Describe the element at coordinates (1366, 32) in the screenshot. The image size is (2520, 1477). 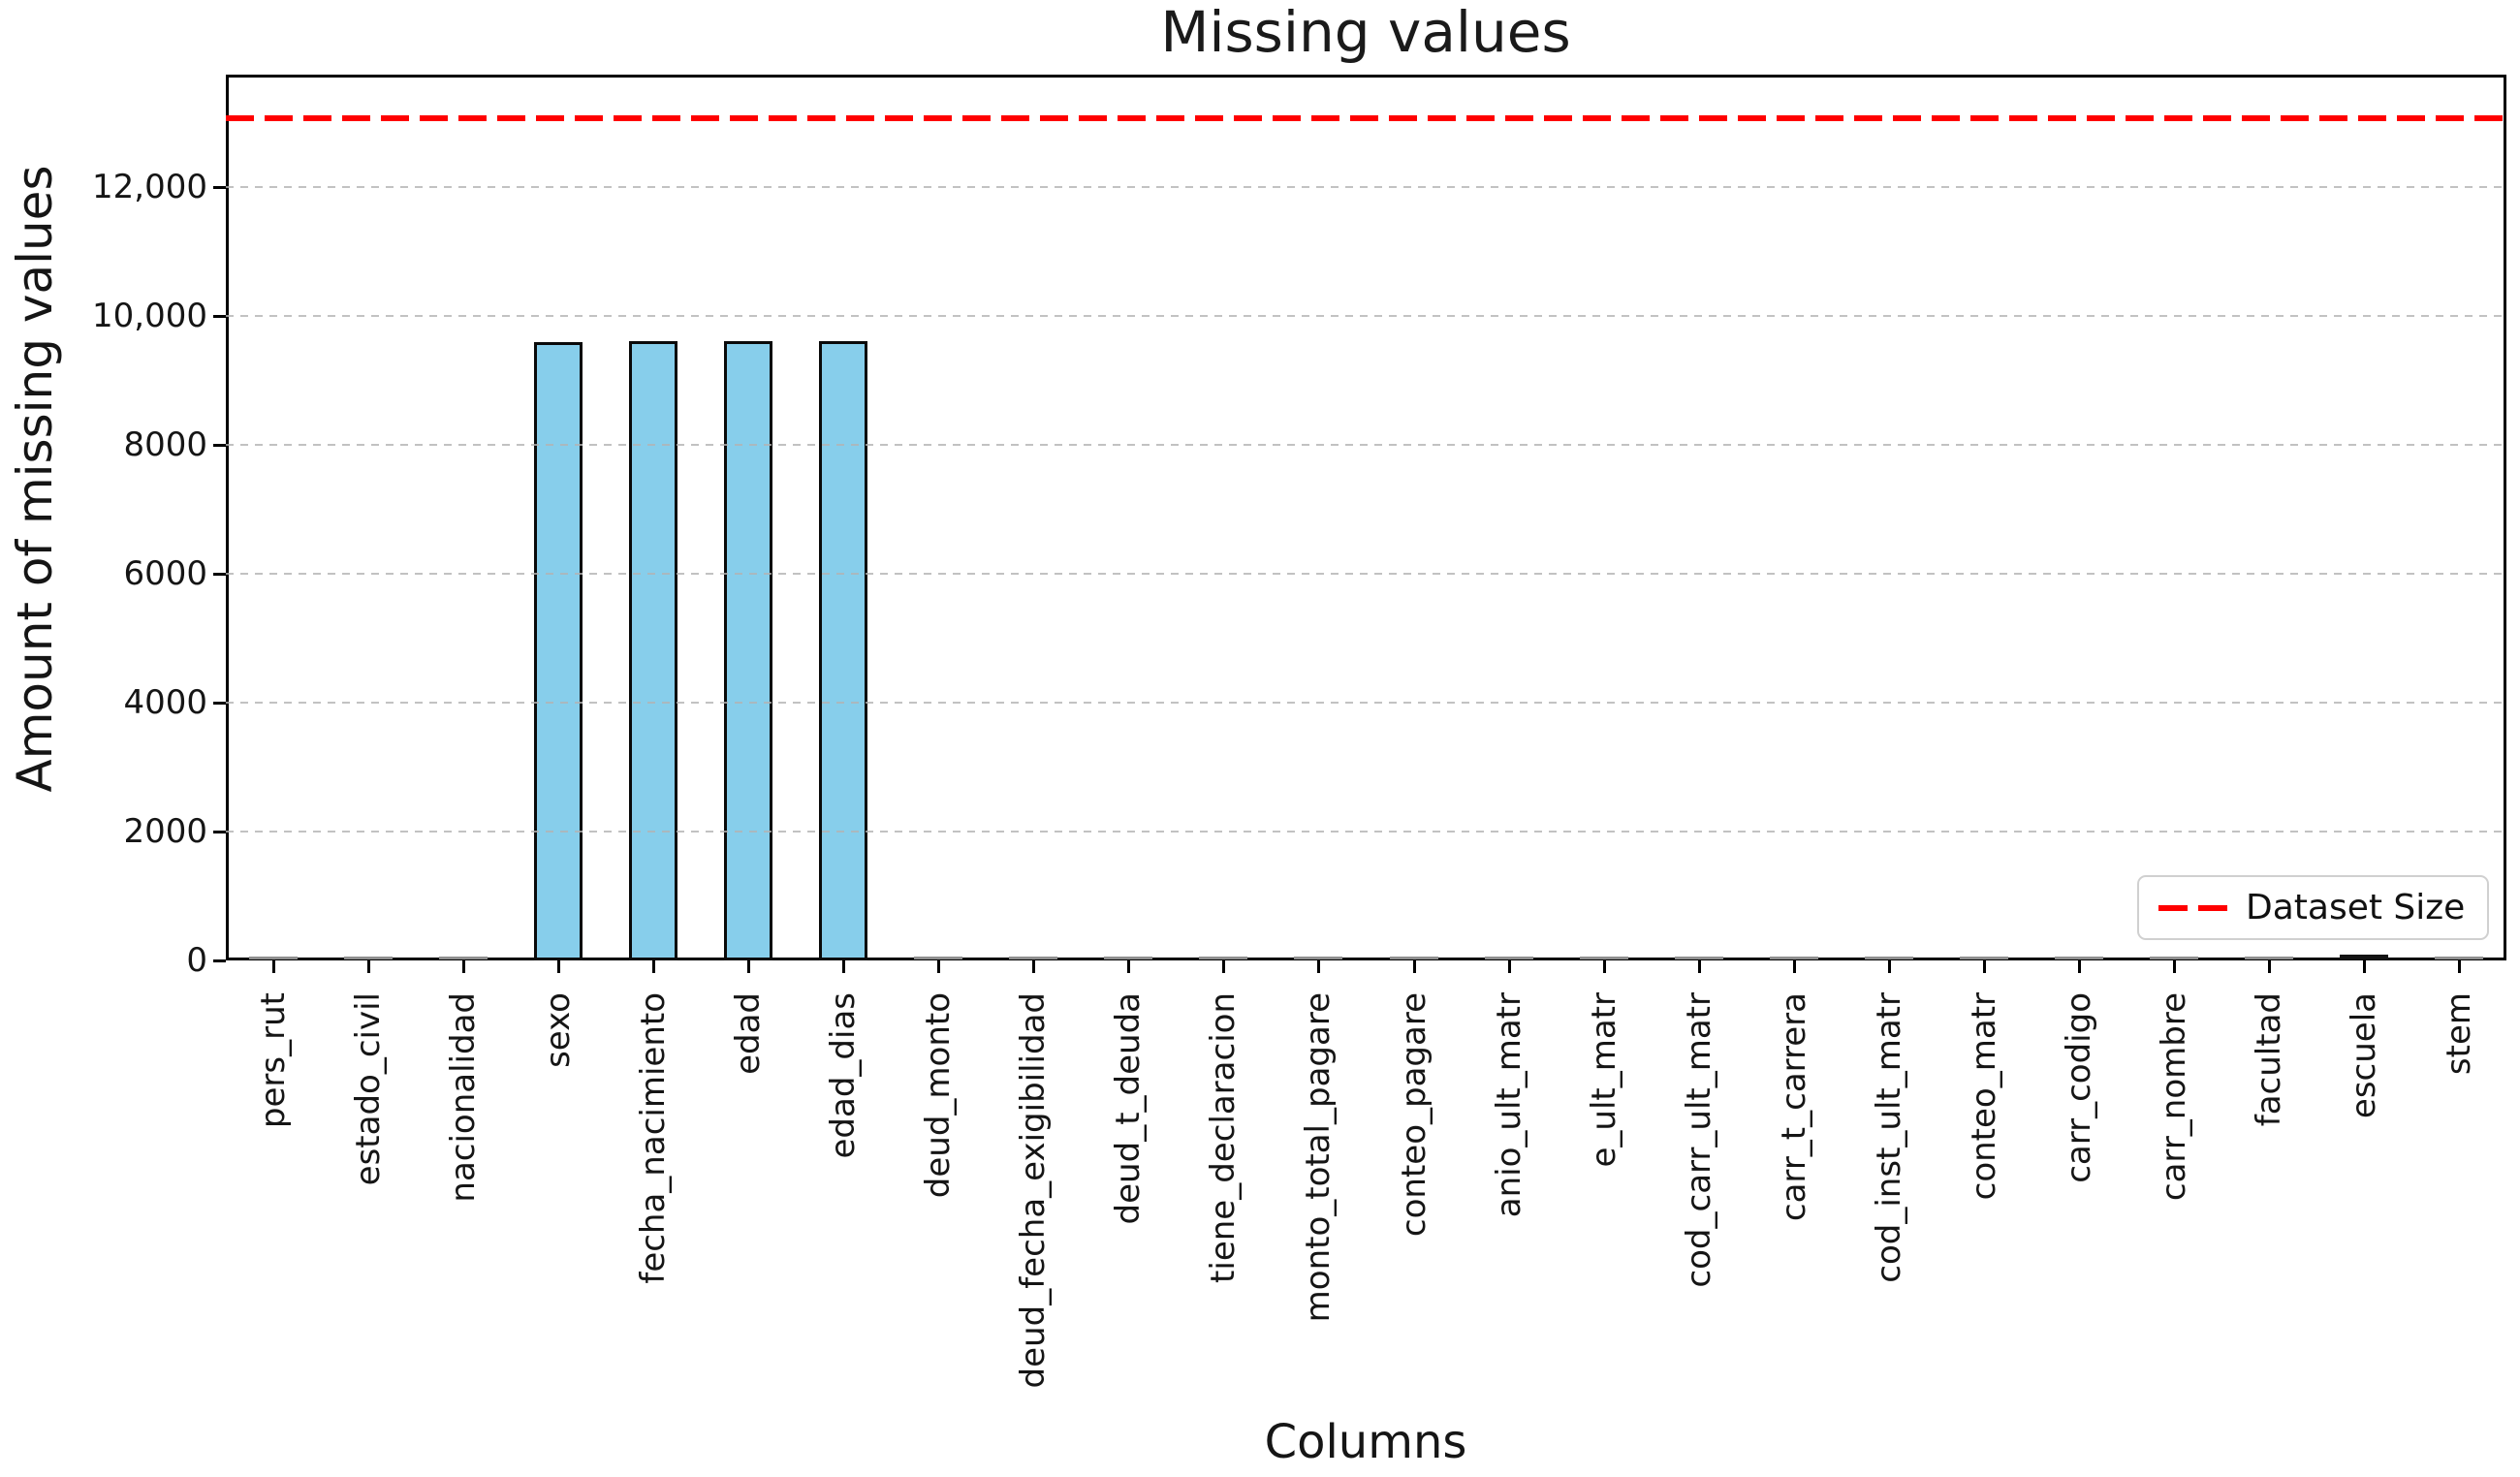
I see `chart-title: Missing values` at that location.